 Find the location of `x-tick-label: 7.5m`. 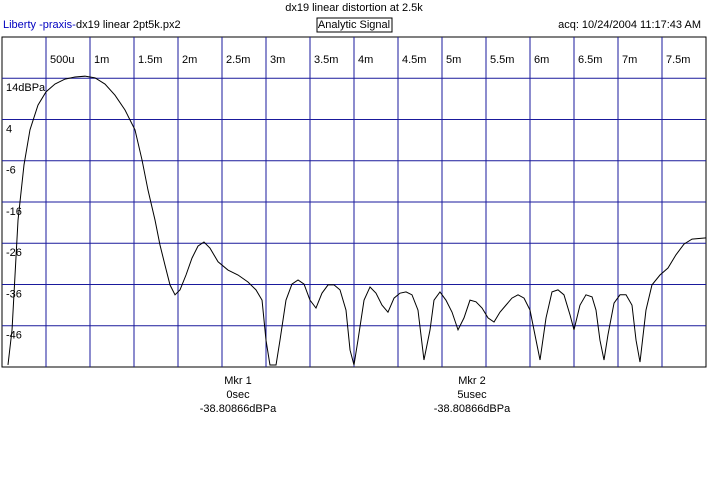

x-tick-label: 7.5m is located at coordinates (678, 60).